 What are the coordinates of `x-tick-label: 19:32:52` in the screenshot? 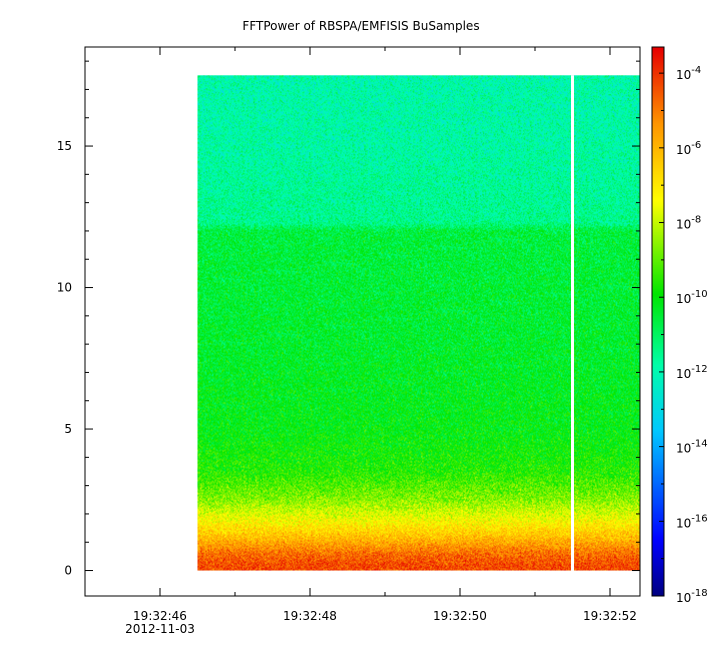 It's located at (610, 616).